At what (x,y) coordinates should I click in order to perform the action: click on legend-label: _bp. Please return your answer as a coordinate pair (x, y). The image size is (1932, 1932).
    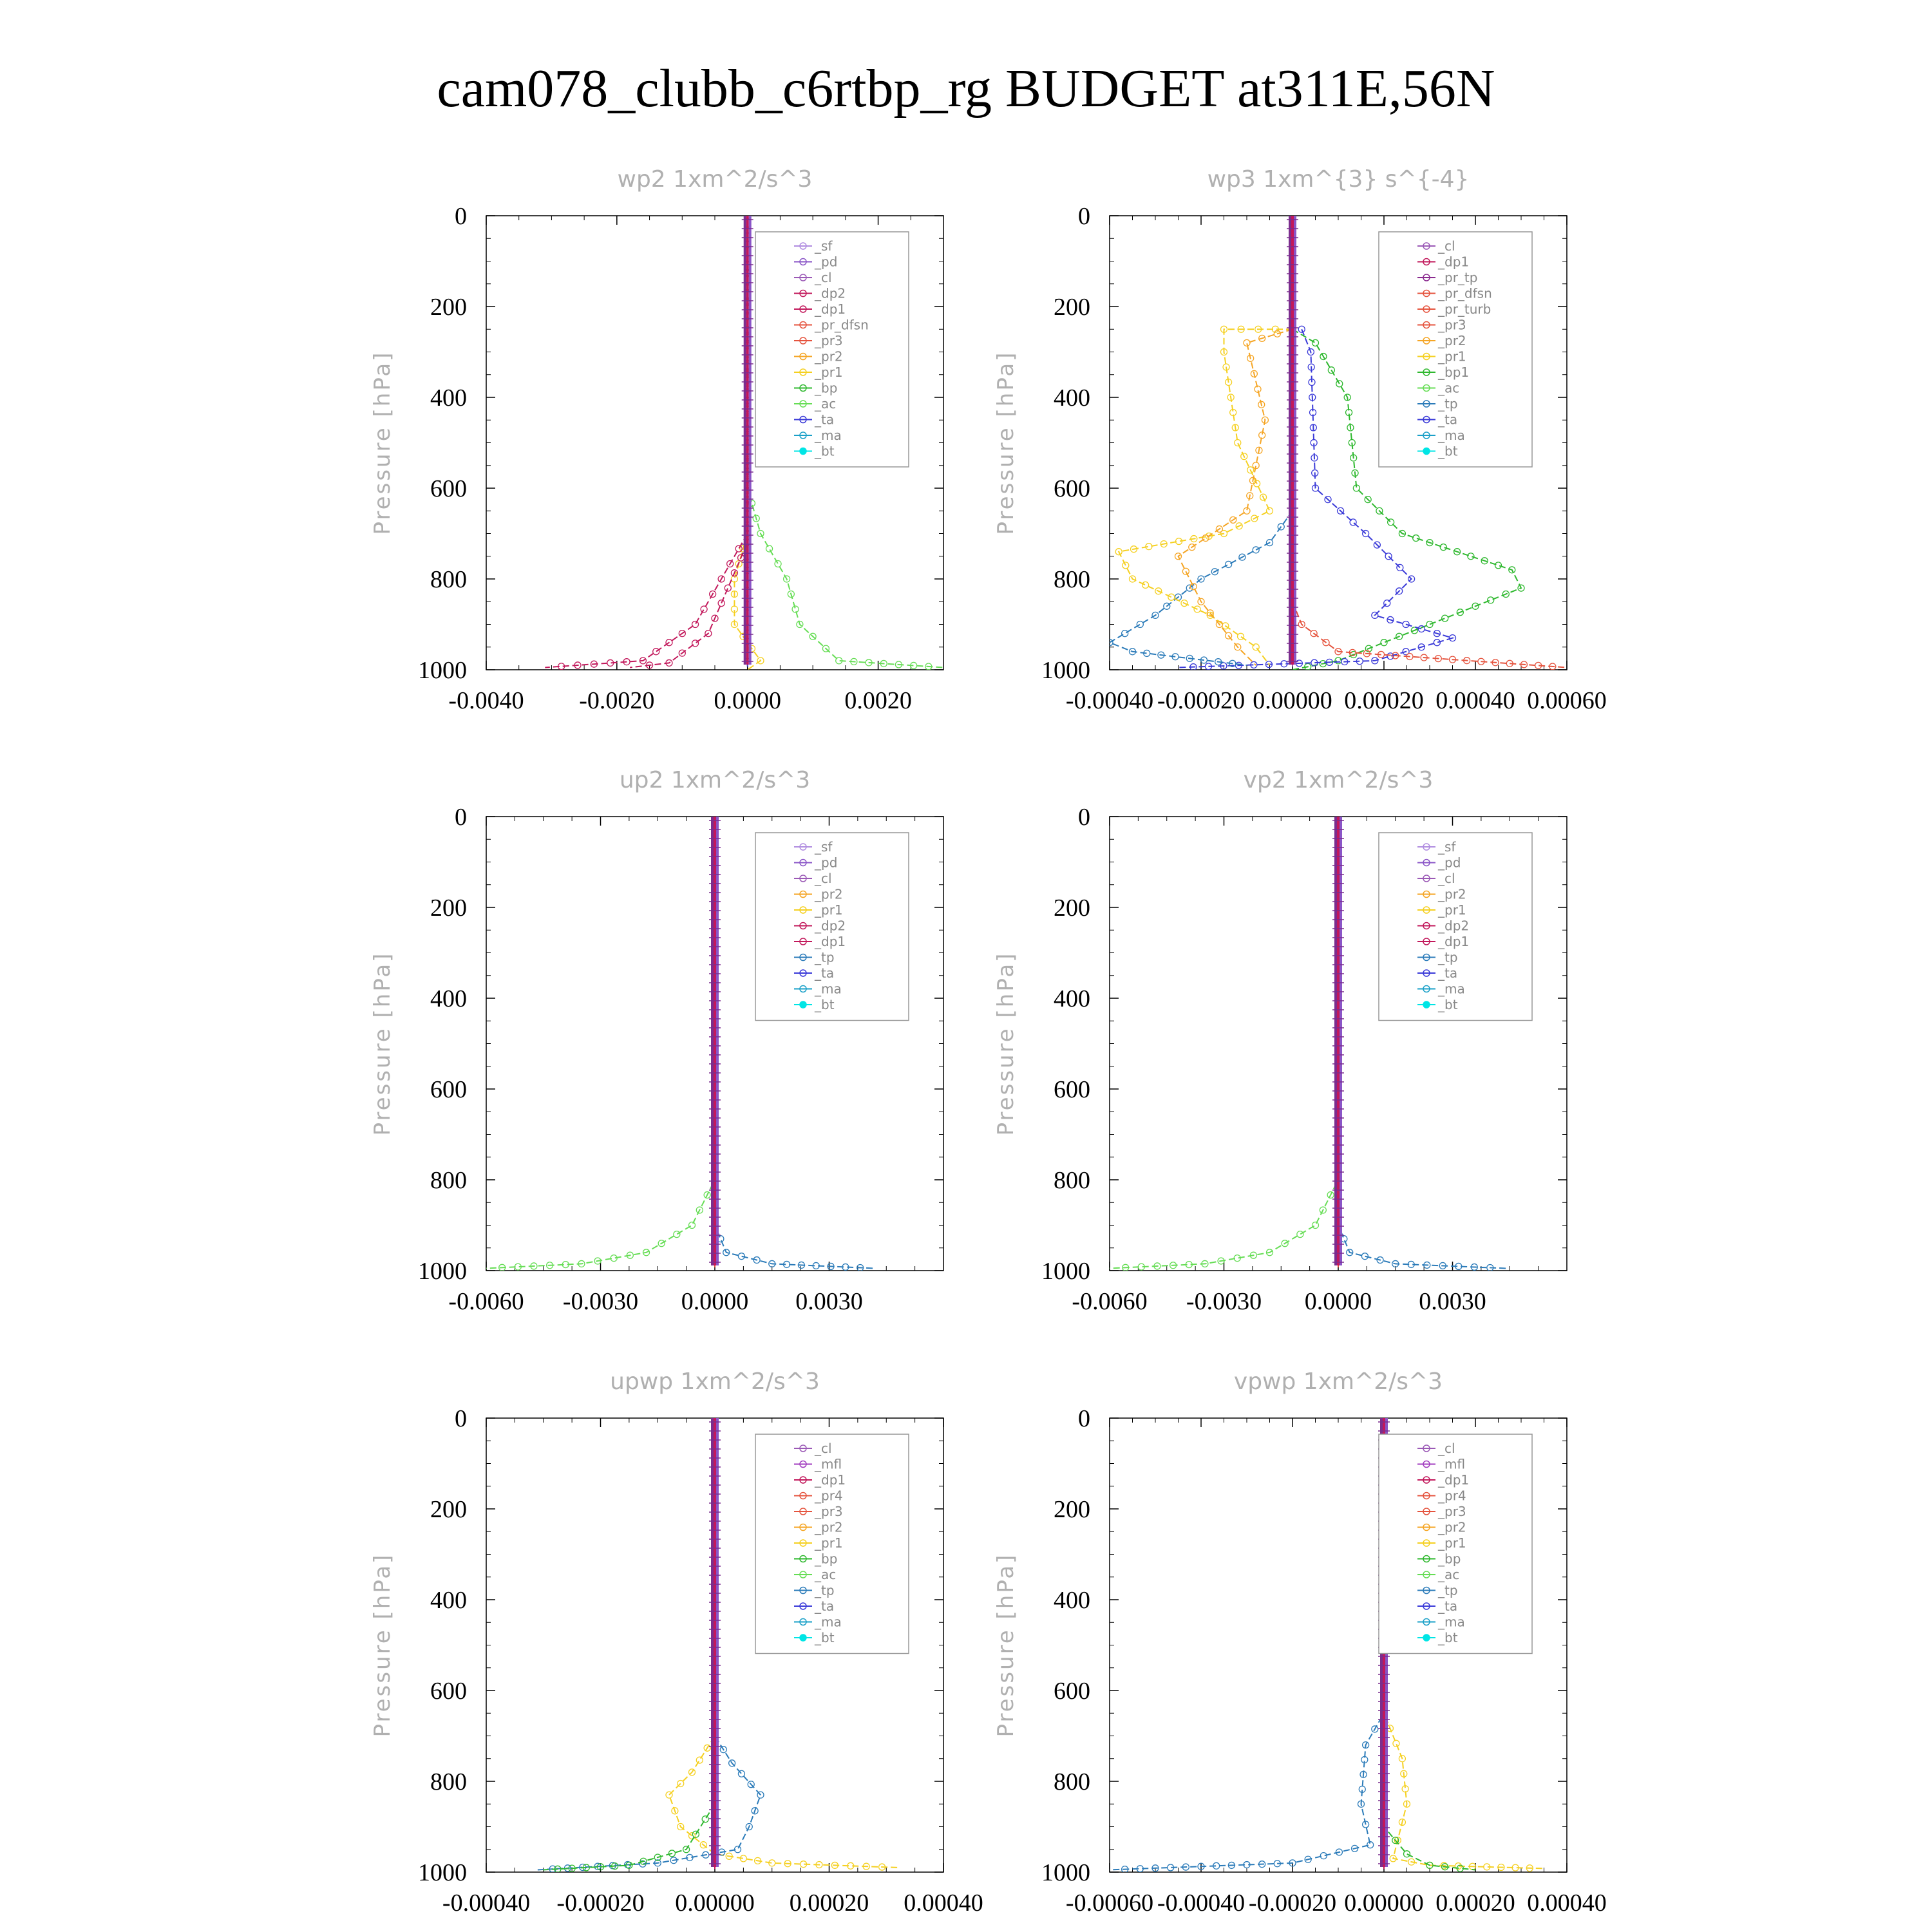
    Looking at the image, I should click on (825, 388).